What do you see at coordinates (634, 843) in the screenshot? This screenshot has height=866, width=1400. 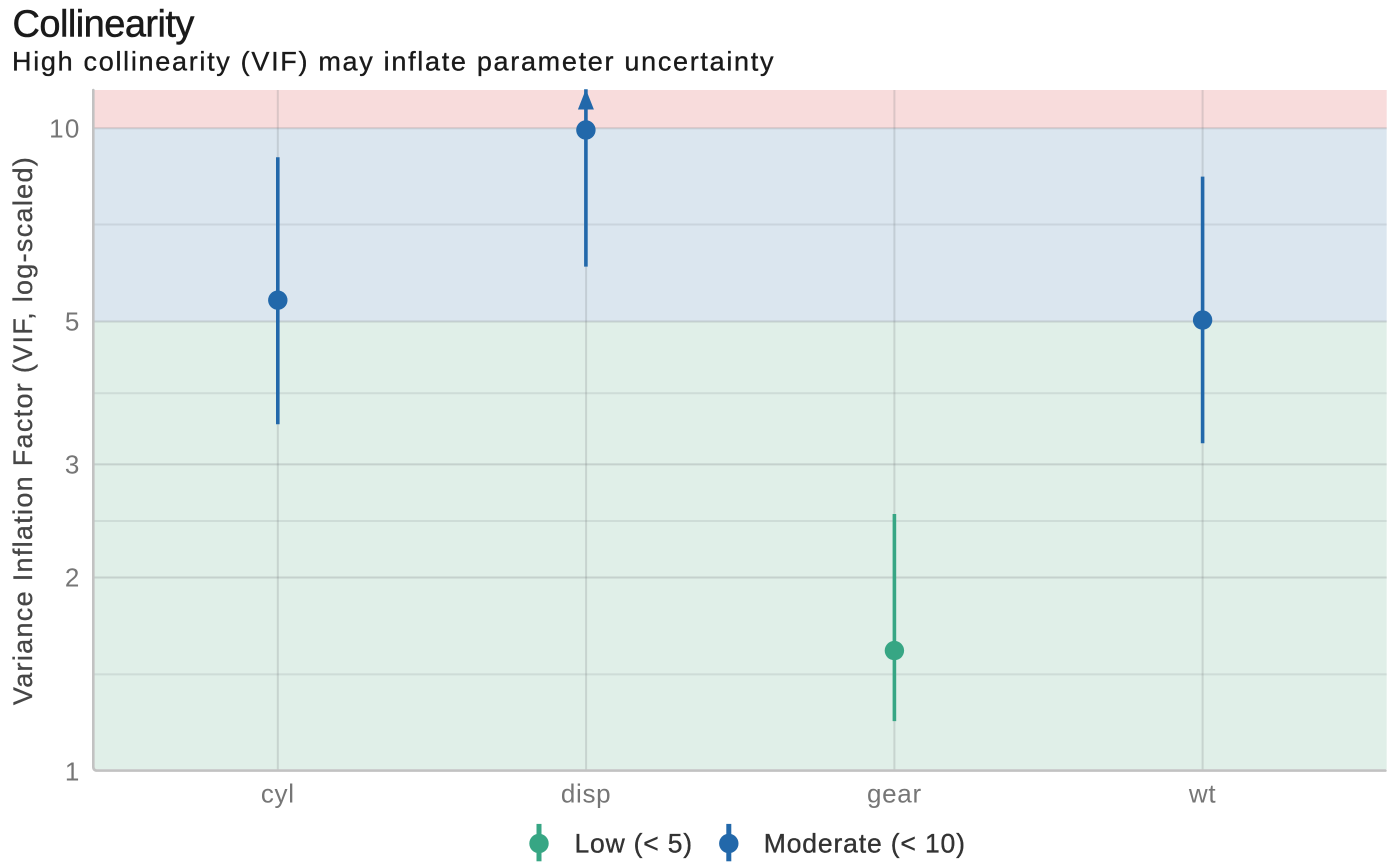 I see `svg-text: Low (< 5)` at bounding box center [634, 843].